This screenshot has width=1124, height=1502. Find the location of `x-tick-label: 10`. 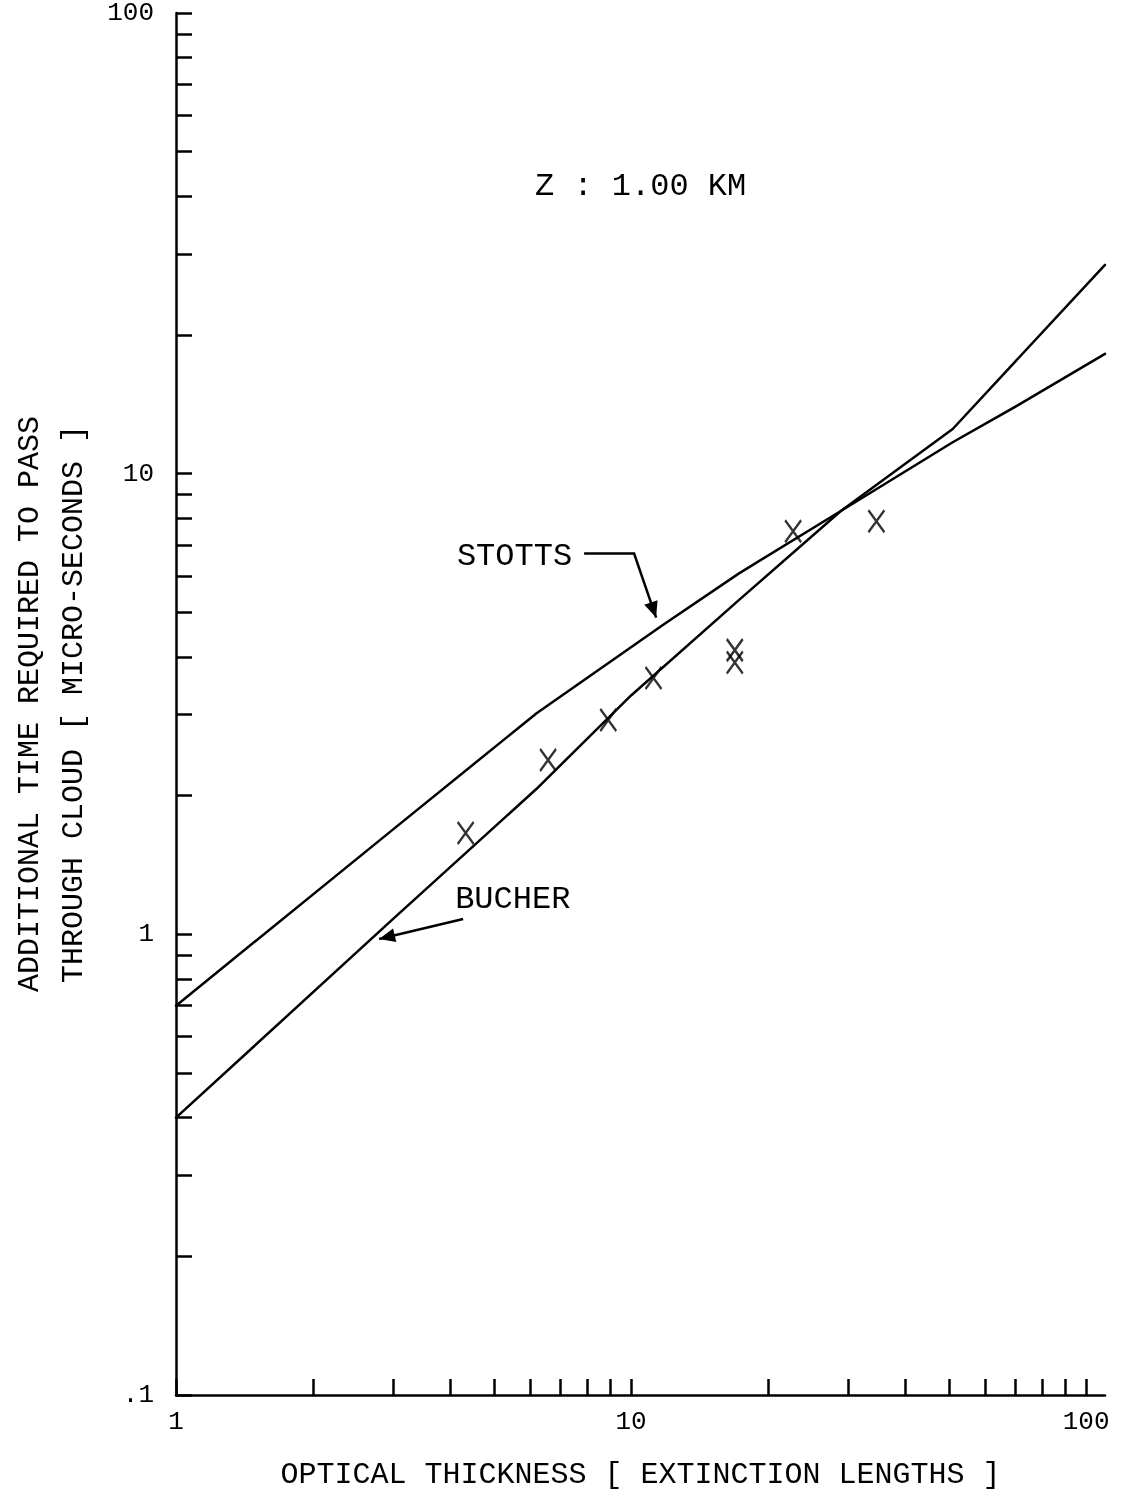

x-tick-label: 10 is located at coordinates (631, 1422).